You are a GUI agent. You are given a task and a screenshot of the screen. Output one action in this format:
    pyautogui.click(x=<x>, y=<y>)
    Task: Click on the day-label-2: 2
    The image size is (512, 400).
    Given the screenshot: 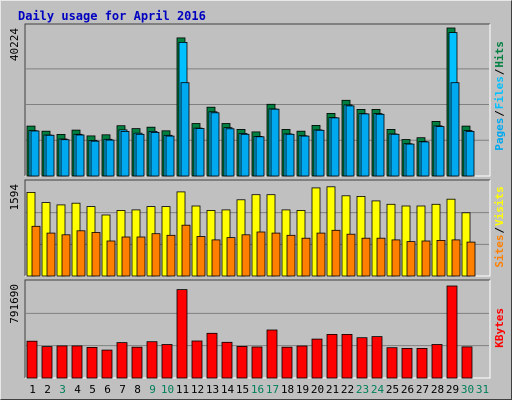 What is the action you would take?
    pyautogui.click(x=47, y=389)
    